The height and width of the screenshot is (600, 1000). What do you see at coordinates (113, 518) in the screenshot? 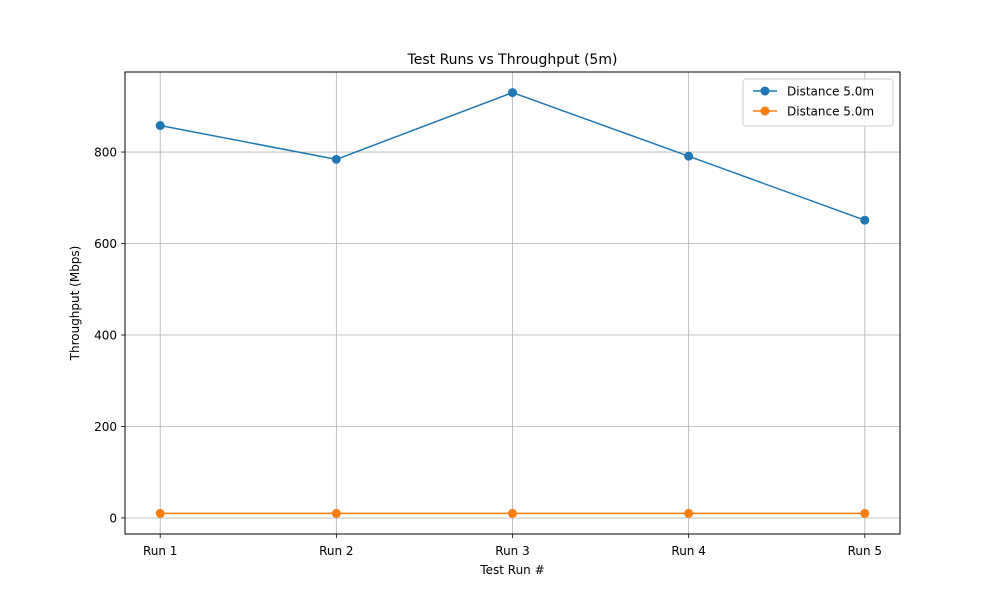
I see `y-tick-label: 0` at bounding box center [113, 518].